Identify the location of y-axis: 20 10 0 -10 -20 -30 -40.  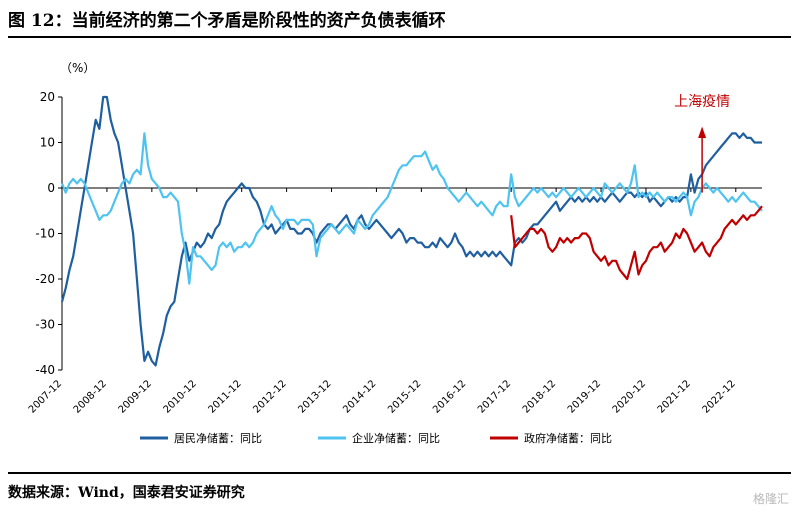
(49, 233).